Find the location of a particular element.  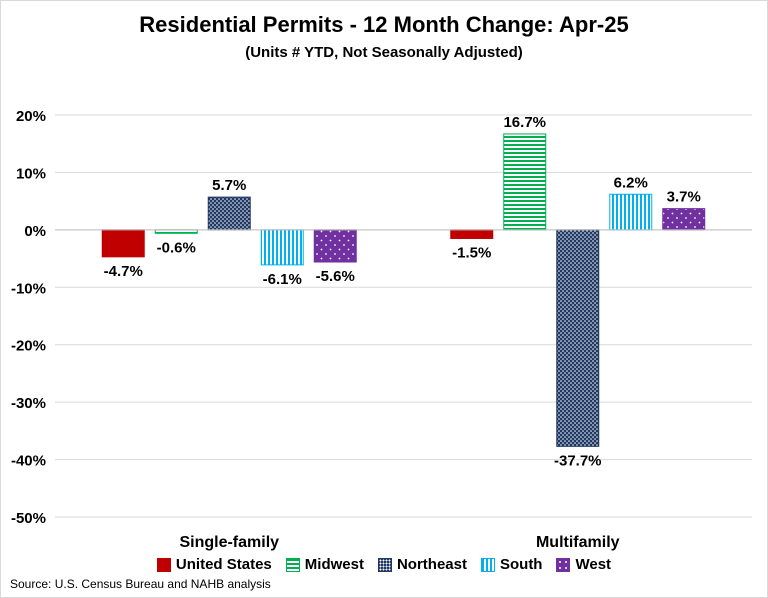

legend-label: Northeast is located at coordinates (431, 564).